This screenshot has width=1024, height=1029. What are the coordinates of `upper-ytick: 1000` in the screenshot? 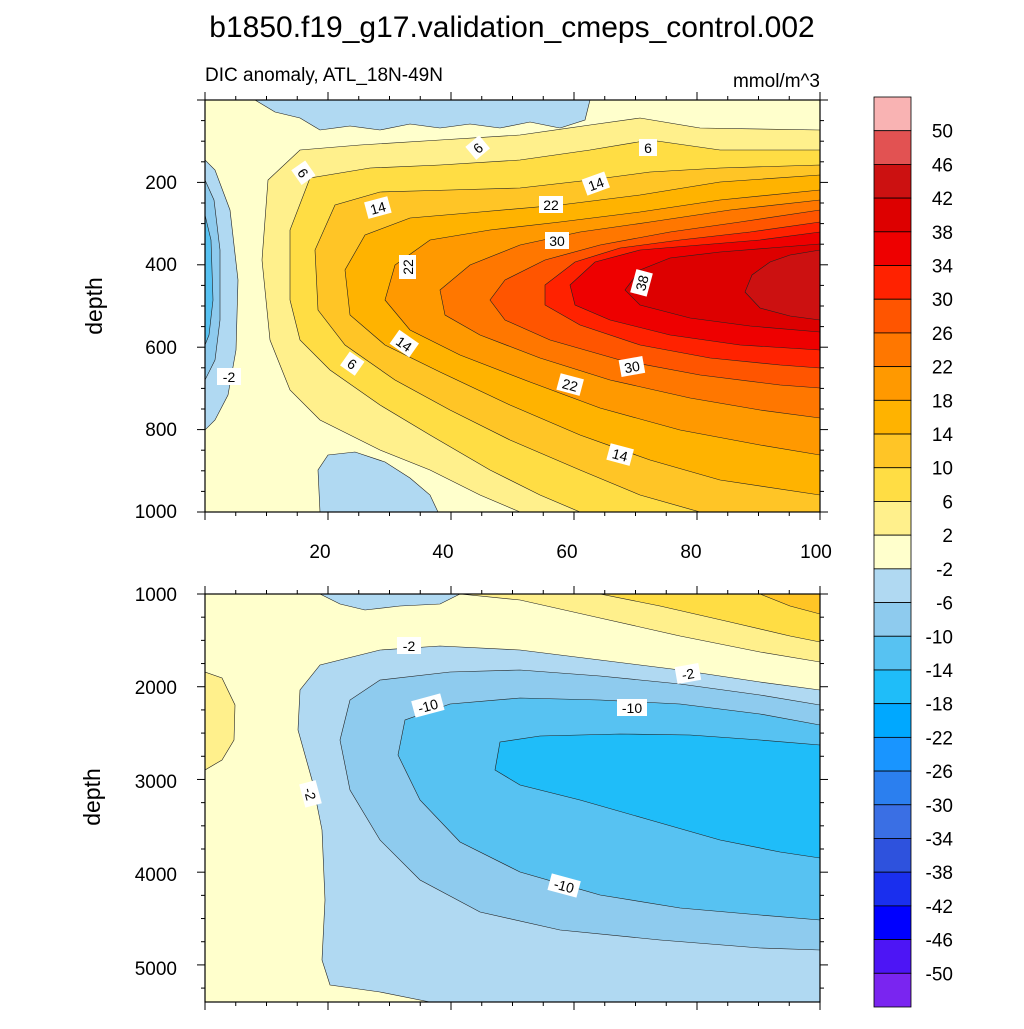 It's located at (156, 512).